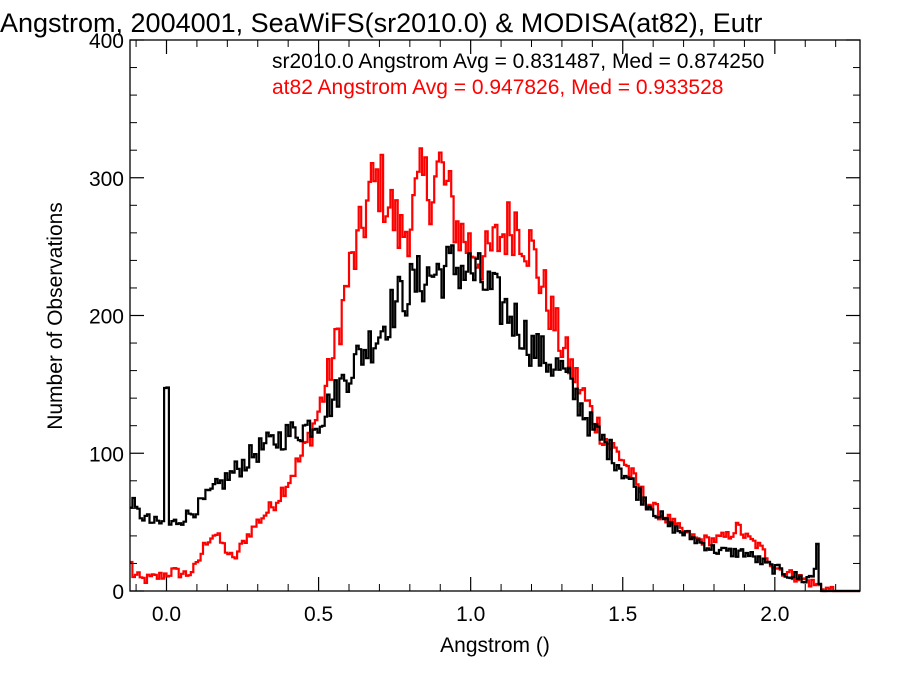 The width and height of the screenshot is (900, 675). What do you see at coordinates (622, 614) in the screenshot?
I see `x-tick-label: 1.5` at bounding box center [622, 614].